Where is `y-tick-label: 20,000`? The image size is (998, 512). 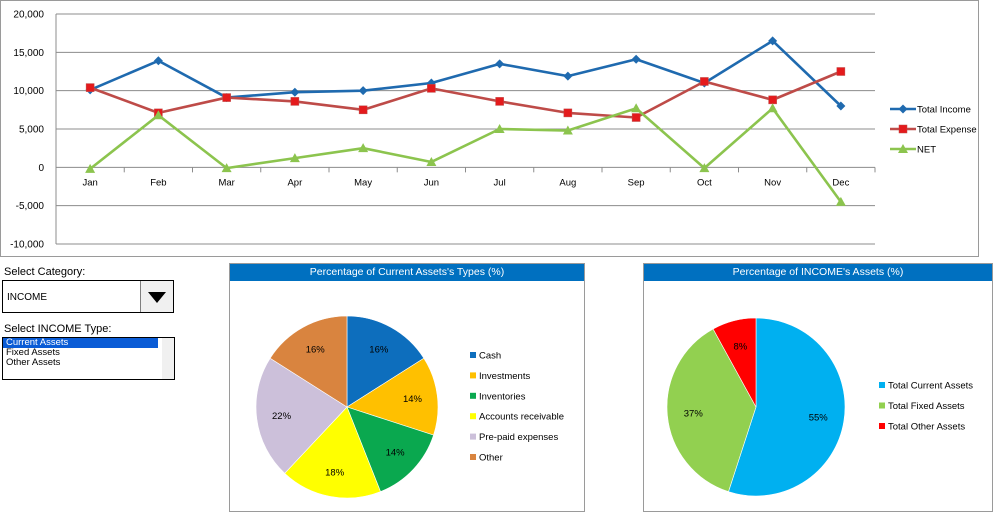
y-tick-label: 20,000 is located at coordinates (28, 15).